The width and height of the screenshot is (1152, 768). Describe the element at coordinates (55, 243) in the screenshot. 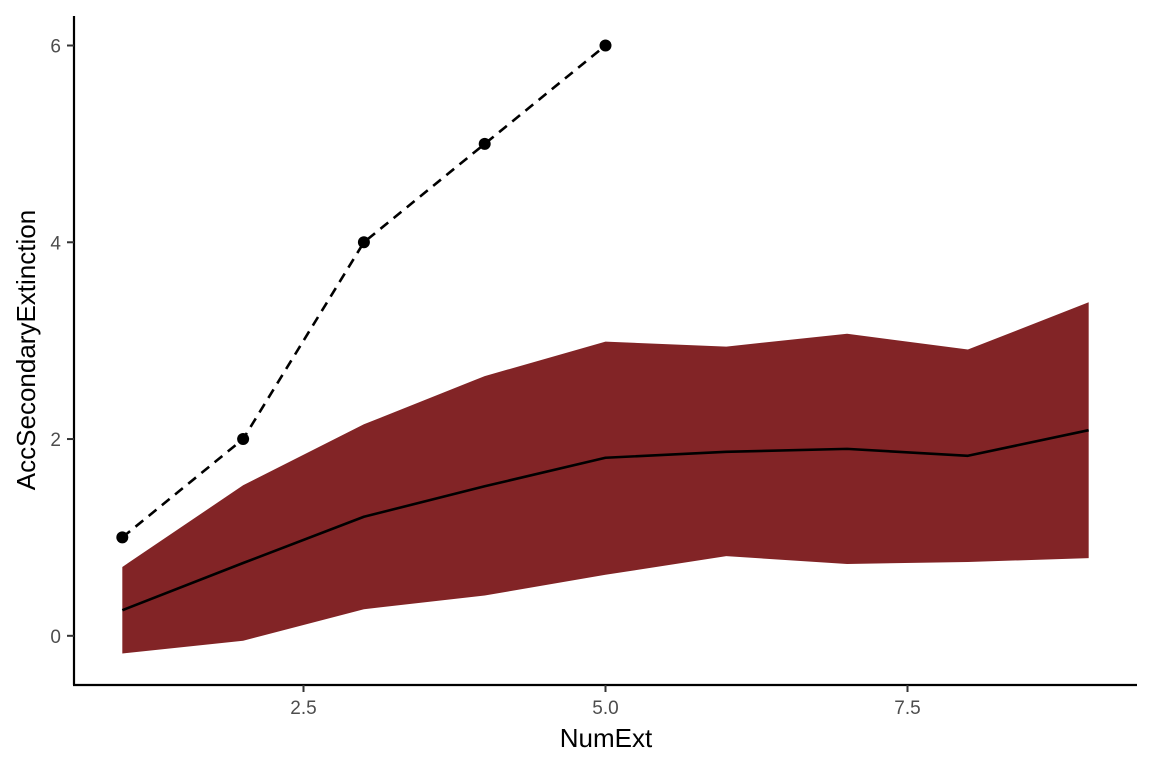

I see `y-tick-label: 4` at that location.